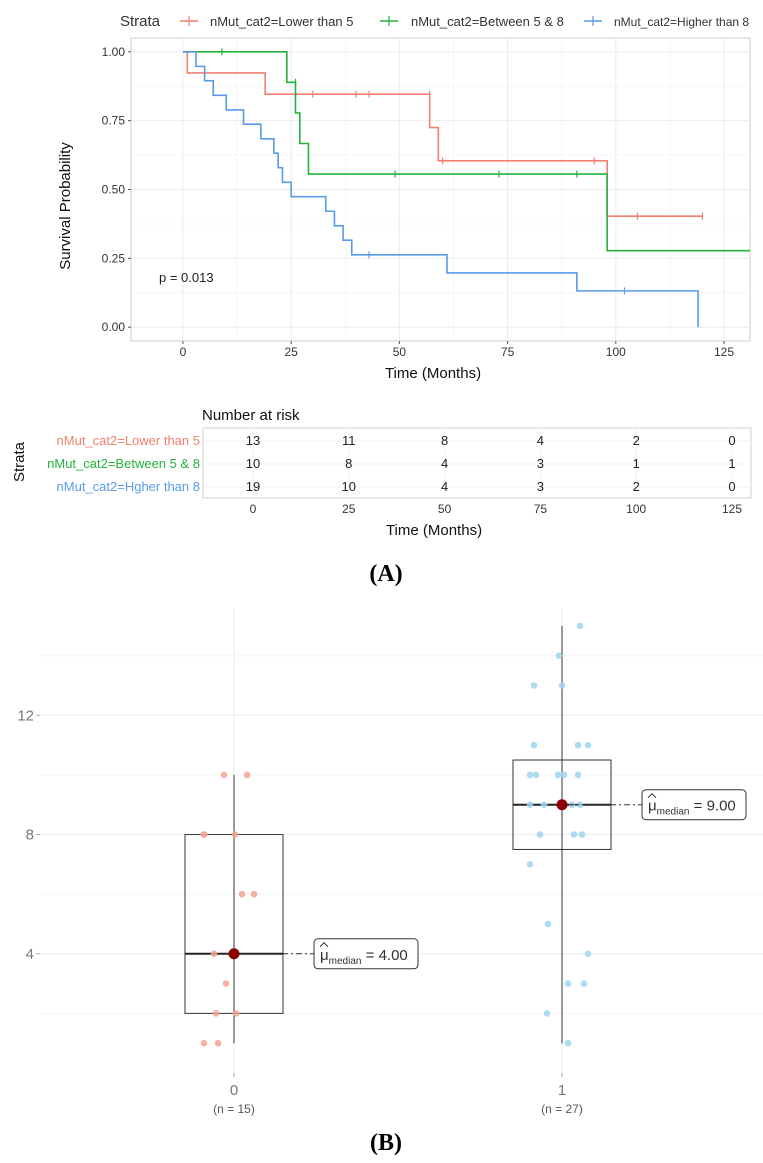 The image size is (763, 1163). What do you see at coordinates (349, 509) in the screenshot?
I see `risk-x-tick-label: 25` at bounding box center [349, 509].